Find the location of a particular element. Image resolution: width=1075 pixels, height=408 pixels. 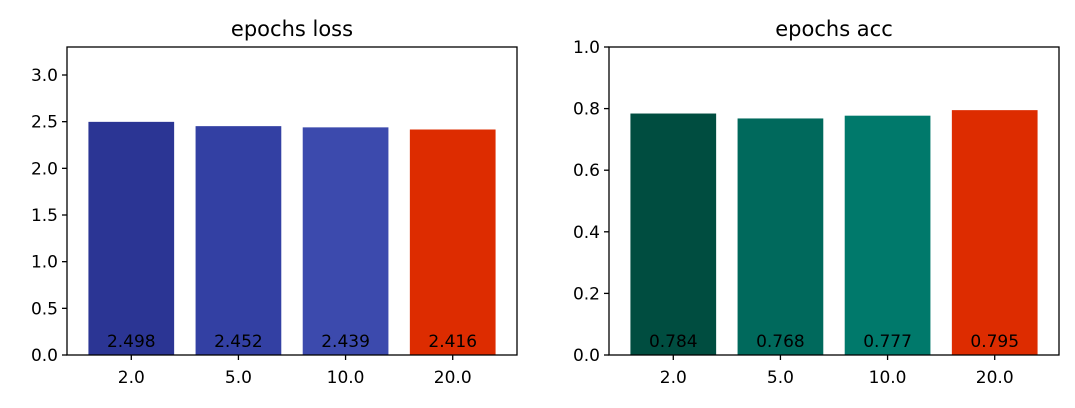

loss-value-label-2: 2.439 is located at coordinates (345, 342).